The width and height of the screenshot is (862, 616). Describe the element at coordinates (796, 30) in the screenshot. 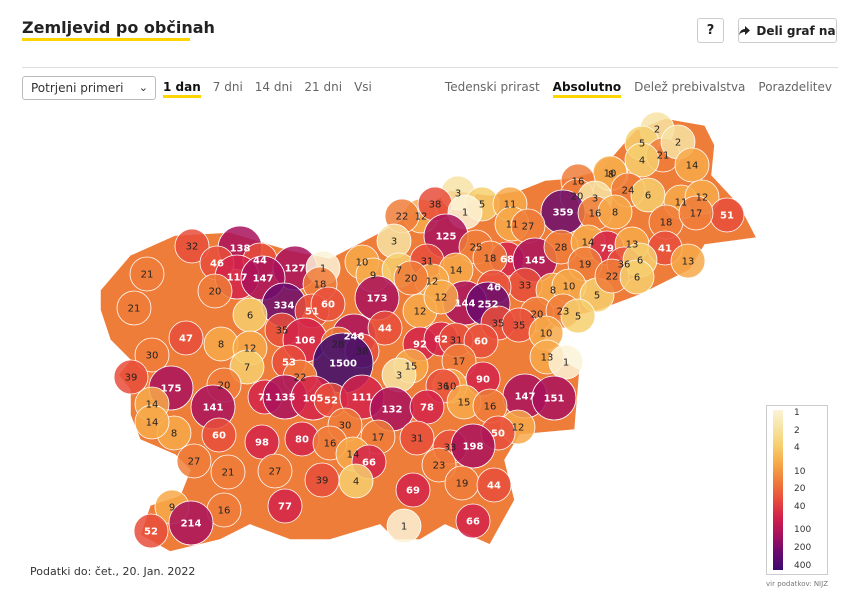

I see `share-label: Deli graf na` at that location.